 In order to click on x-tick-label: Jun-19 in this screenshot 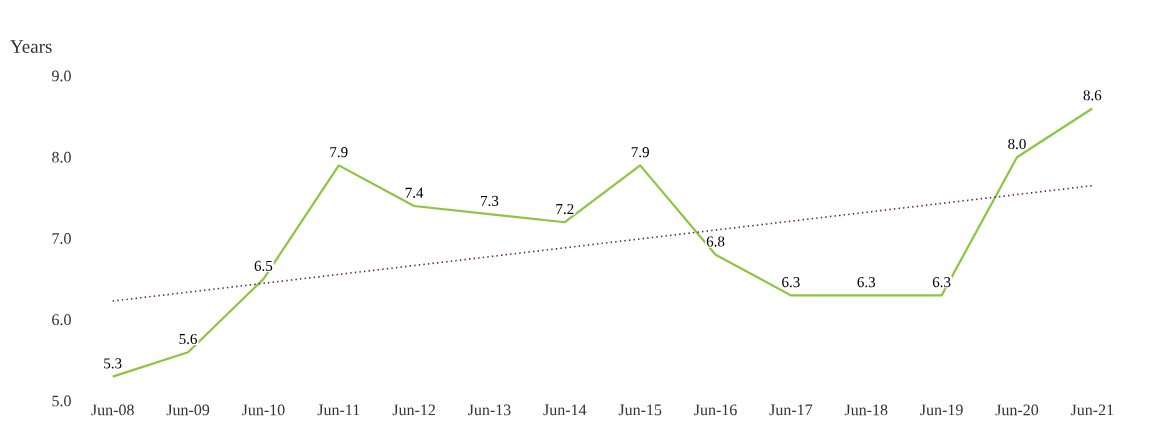, I will do `click(941, 410)`.